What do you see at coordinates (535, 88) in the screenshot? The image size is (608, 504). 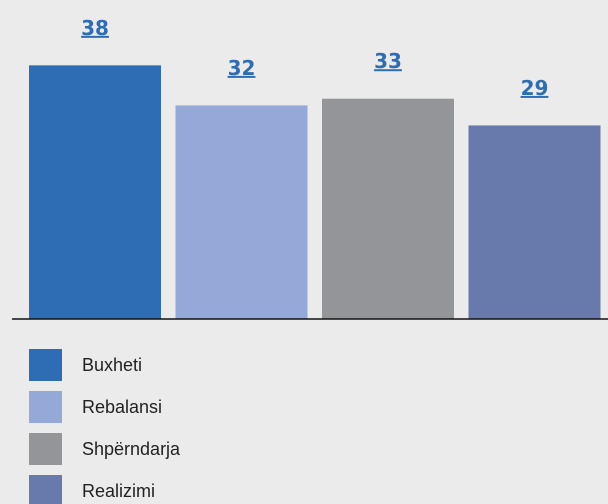 I see `data-label: 29` at bounding box center [535, 88].